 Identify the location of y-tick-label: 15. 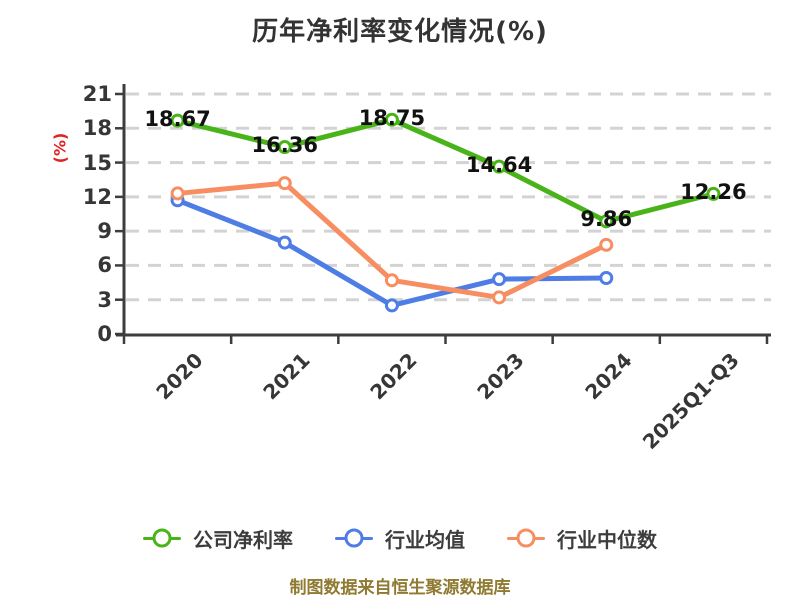
(97, 162).